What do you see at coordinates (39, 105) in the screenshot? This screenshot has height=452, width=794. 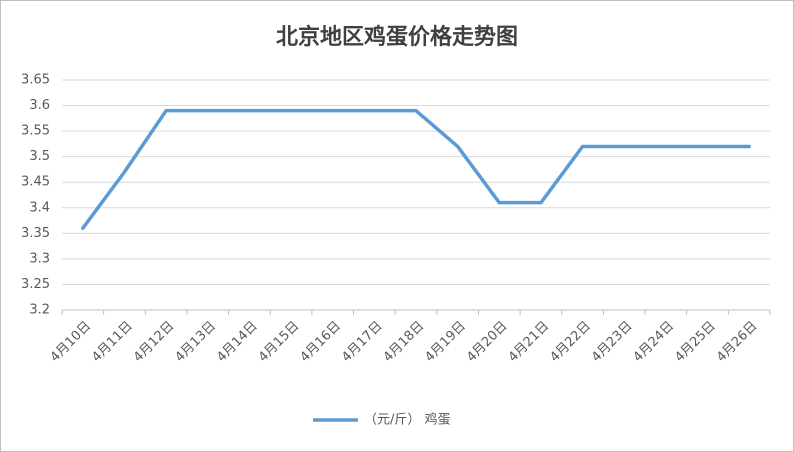 I see `y-tick-label: 3.6` at bounding box center [39, 105].